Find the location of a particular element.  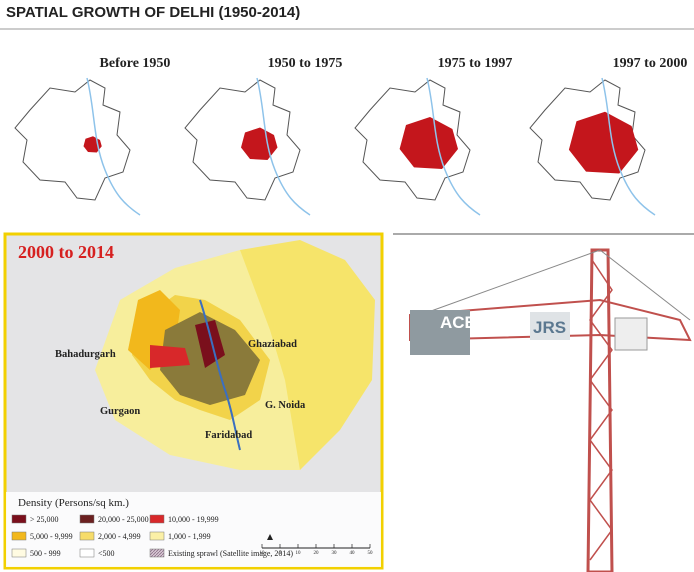

scale-label: 50 is located at coordinates (371, 553).